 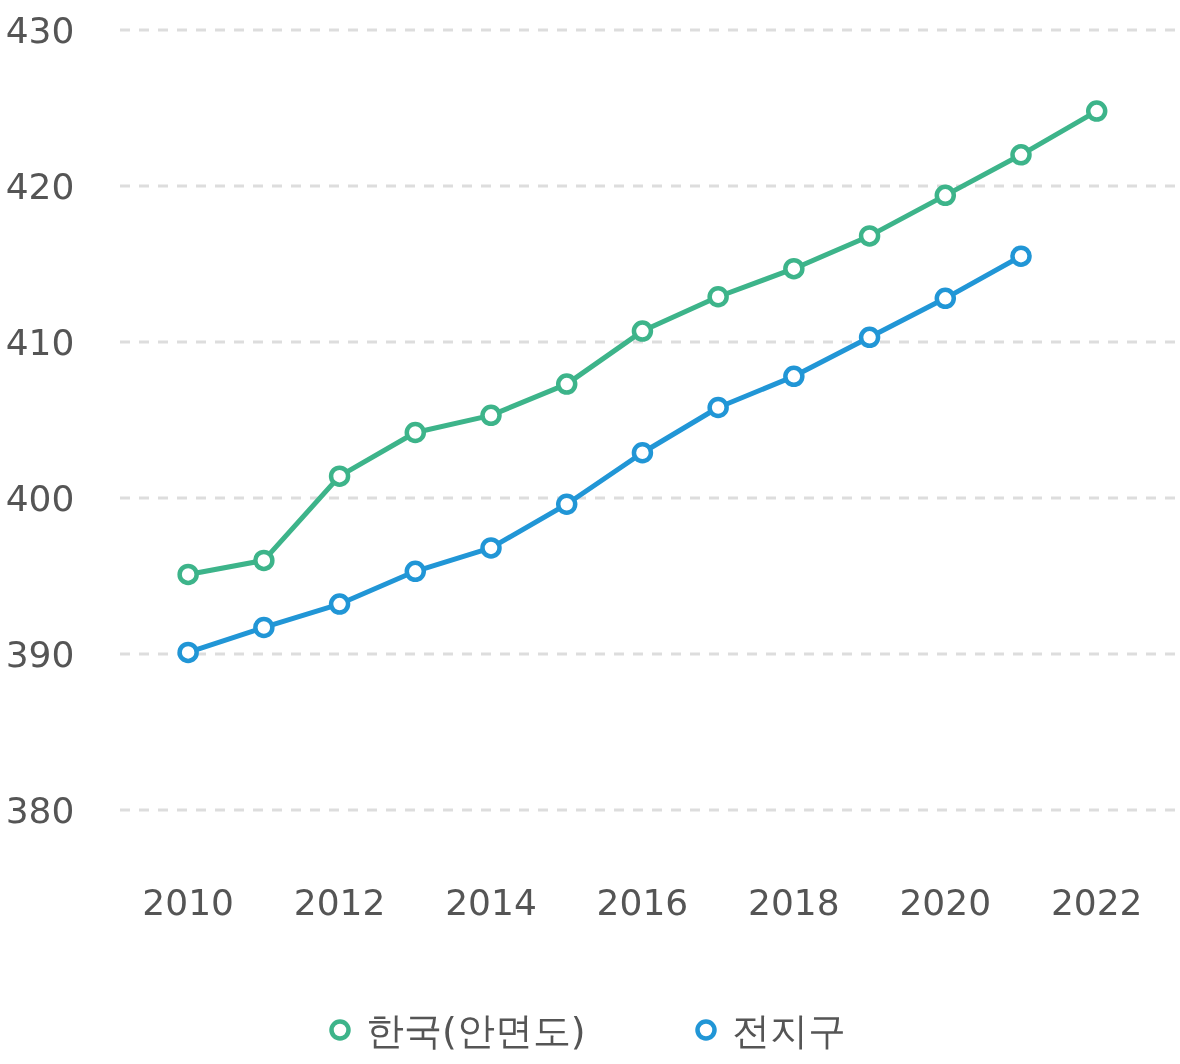 I want to click on y-tick-label: 420, so click(x=40, y=186).